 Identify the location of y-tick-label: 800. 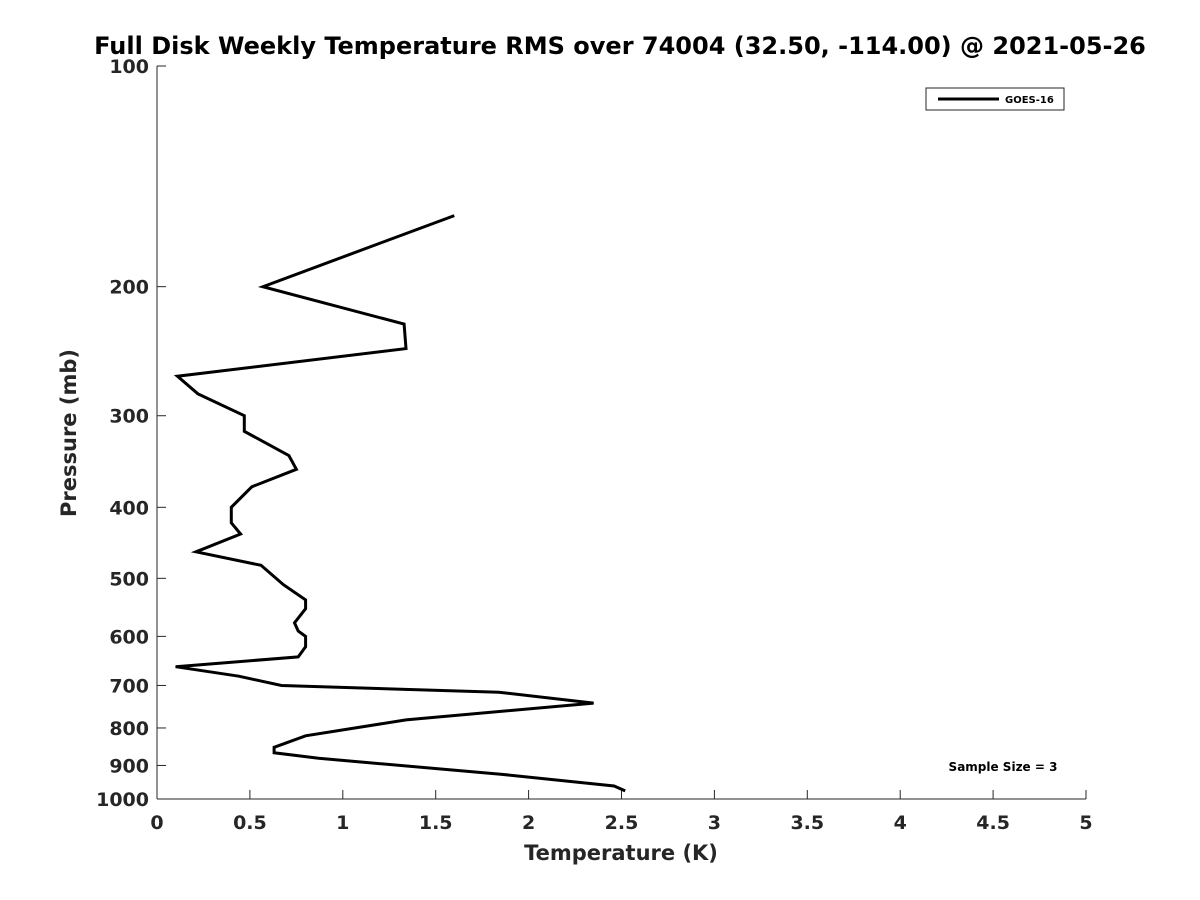
(129, 729).